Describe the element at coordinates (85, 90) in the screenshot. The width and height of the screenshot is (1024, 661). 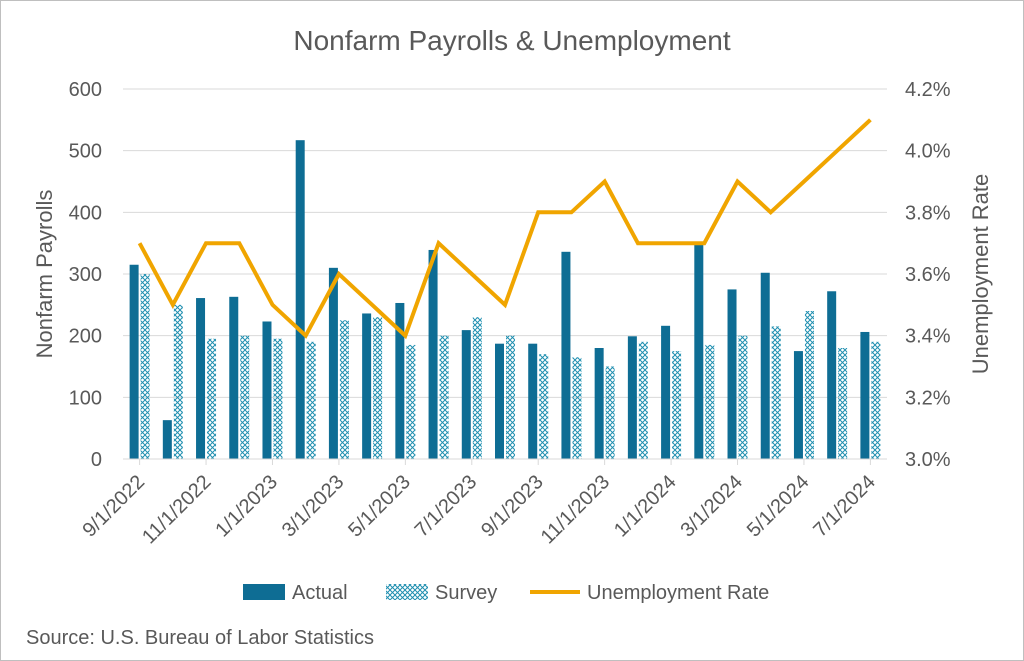
I see `y-left-tick-label: 600` at that location.